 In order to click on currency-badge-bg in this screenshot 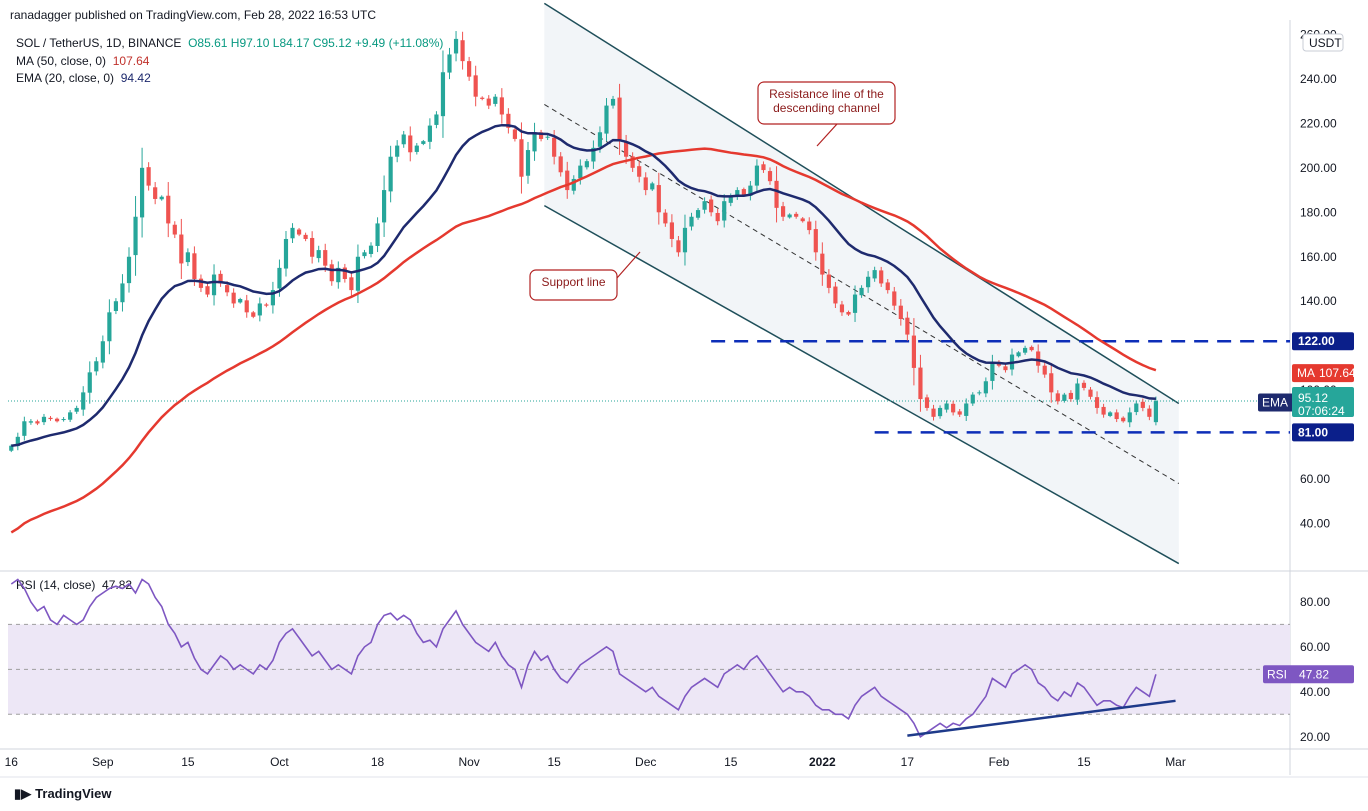, I will do `click(1323, 42)`.